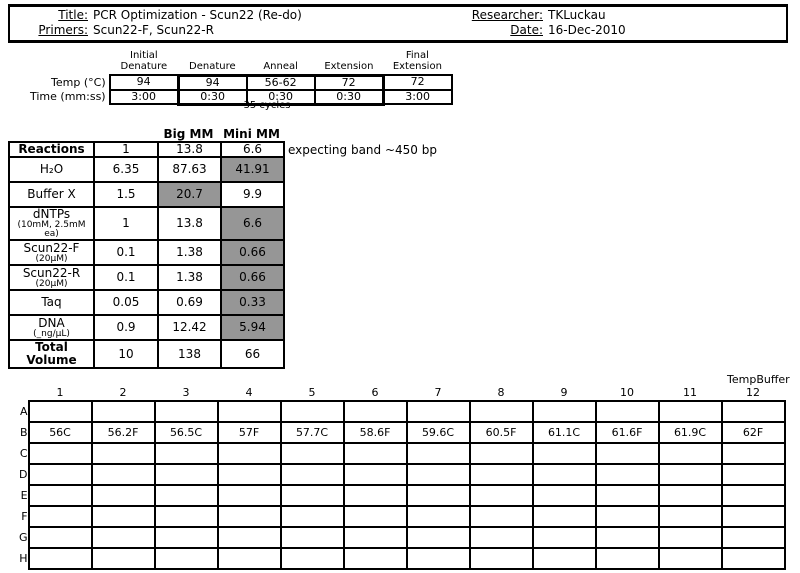 This screenshot has width=800, height=573. What do you see at coordinates (438, 392) in the screenshot?
I see `plate-col-header: 7` at bounding box center [438, 392].